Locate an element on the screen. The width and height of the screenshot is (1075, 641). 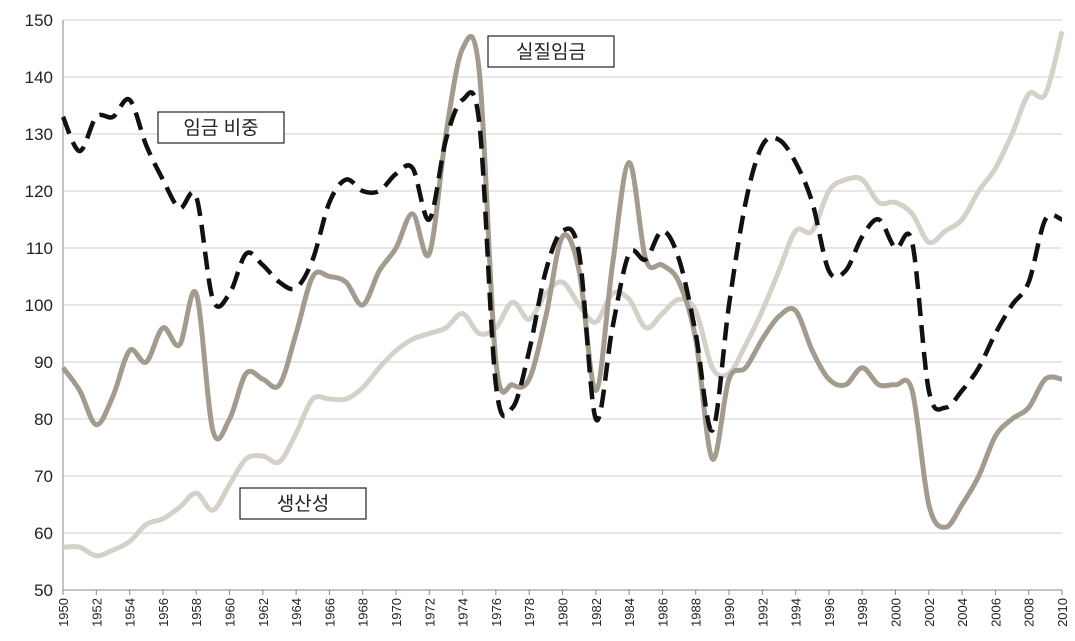
x-tick-label: 1950 is located at coordinates (63, 612).